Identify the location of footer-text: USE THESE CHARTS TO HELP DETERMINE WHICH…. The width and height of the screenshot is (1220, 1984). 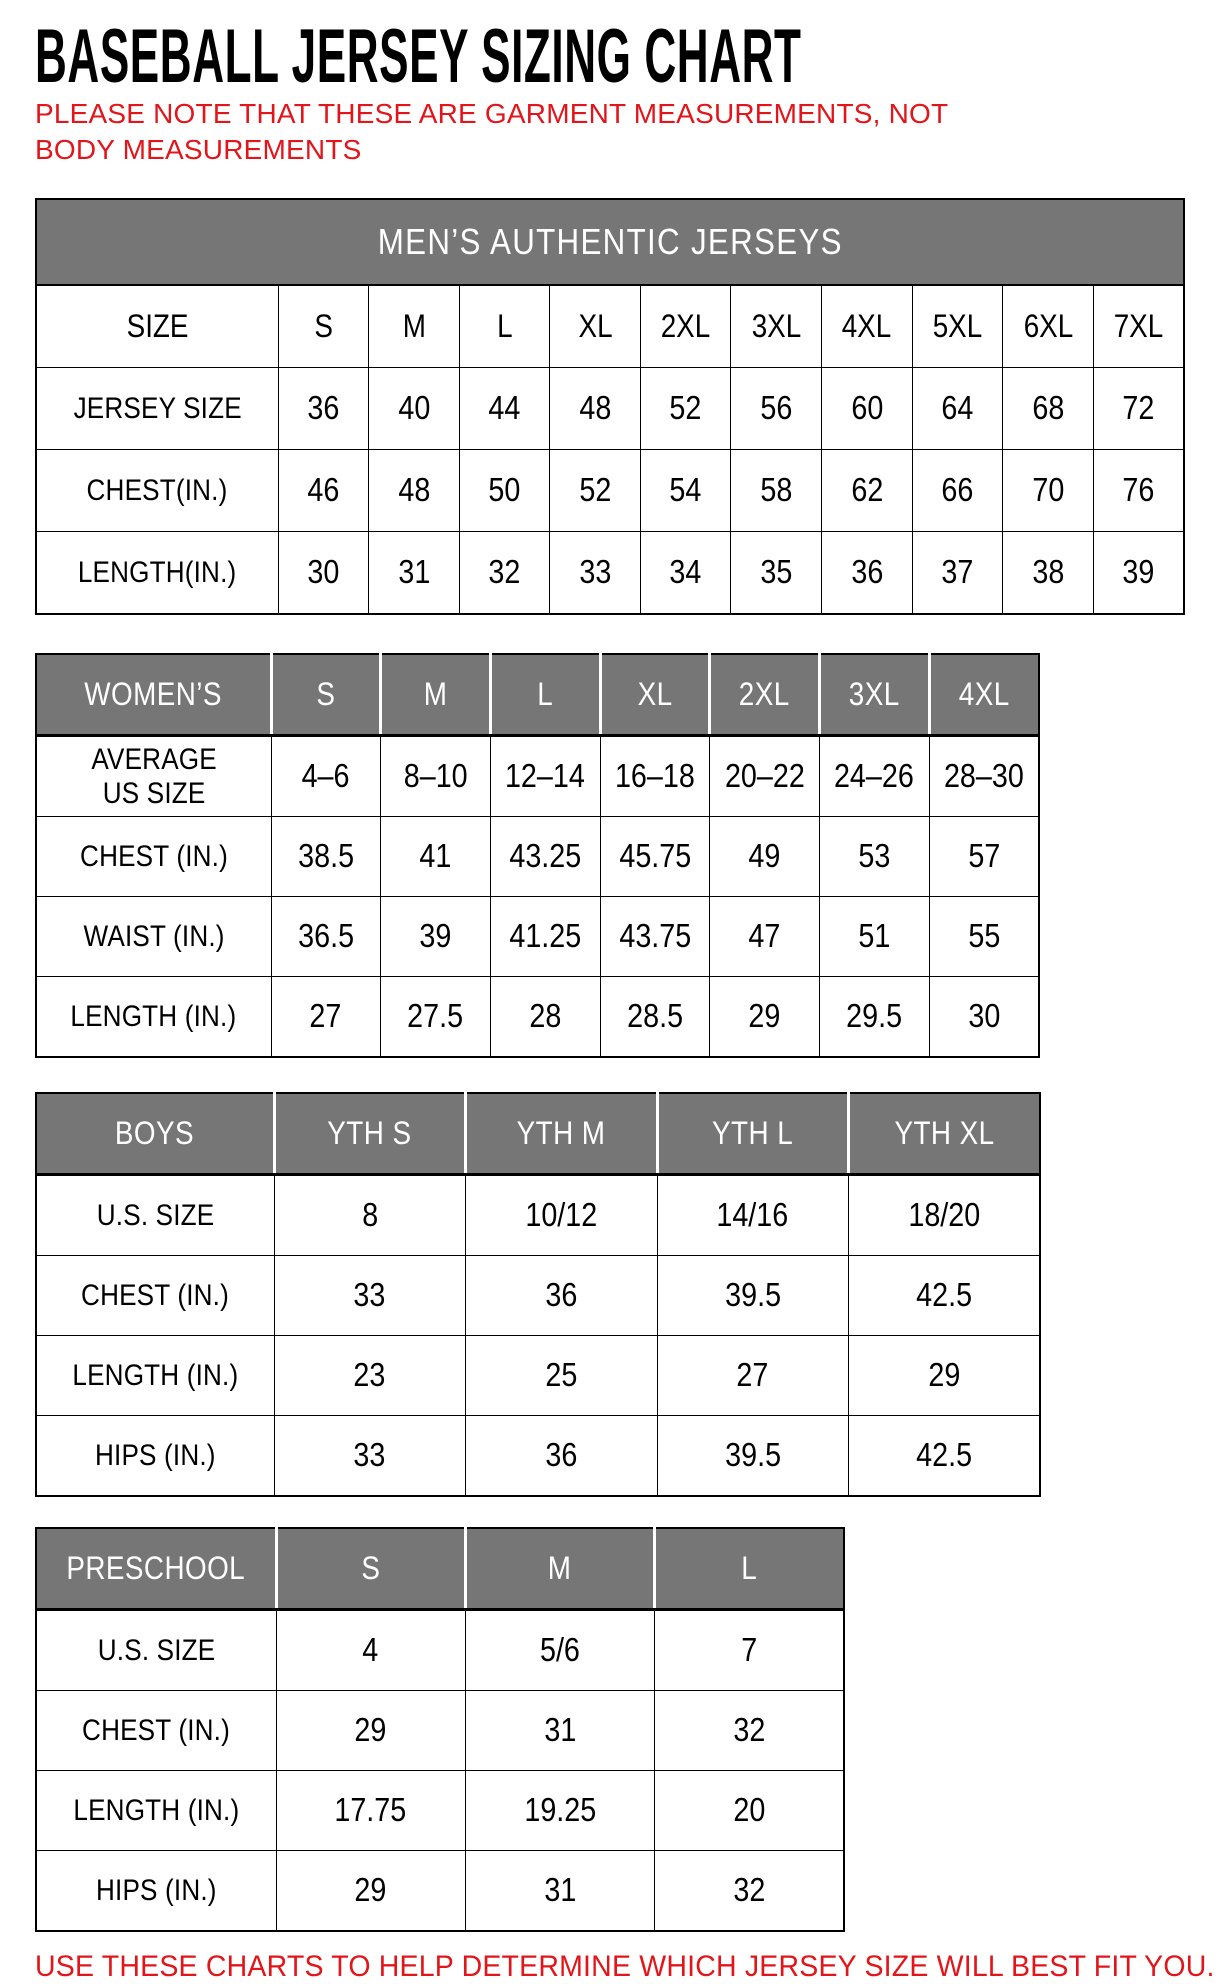
(625, 1966).